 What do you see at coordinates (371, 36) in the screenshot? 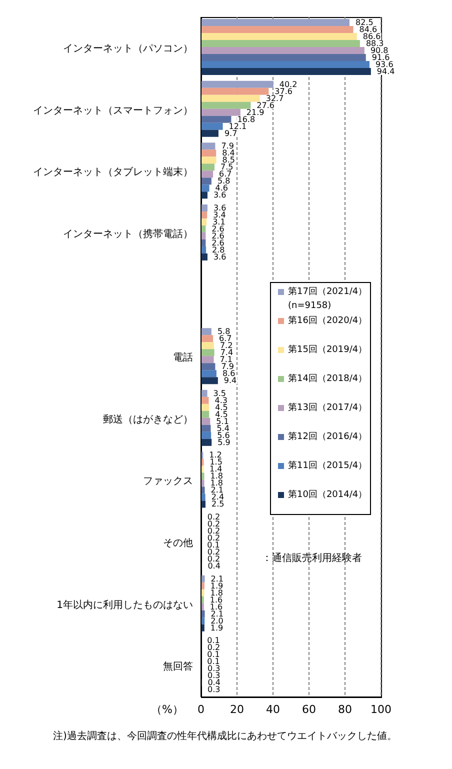
I see `data-label: 86.6` at bounding box center [371, 36].